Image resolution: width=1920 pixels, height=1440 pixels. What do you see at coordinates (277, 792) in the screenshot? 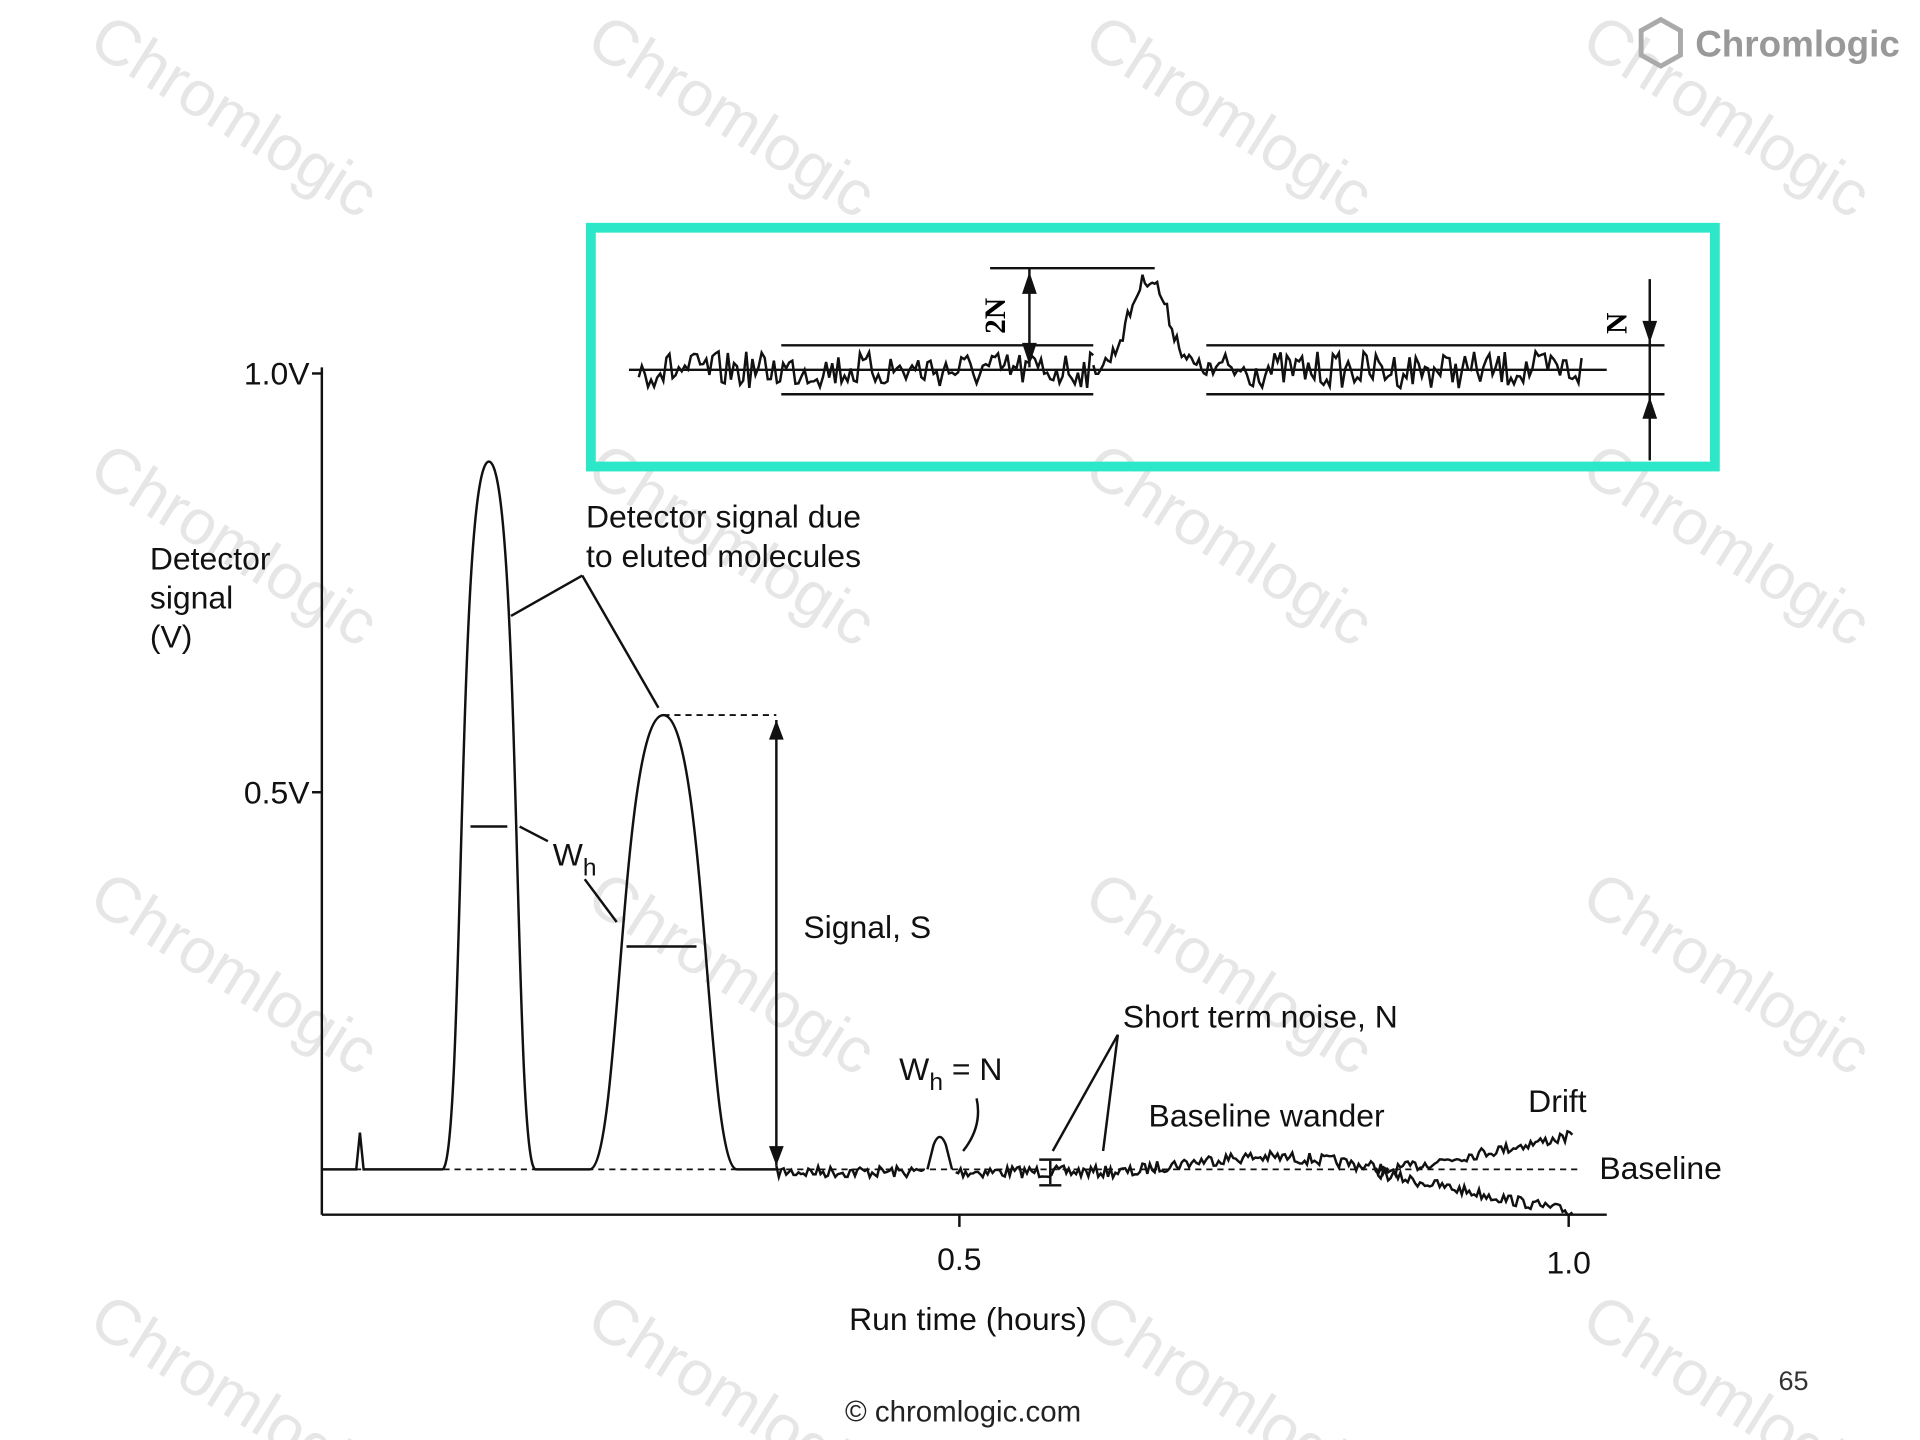
I see `y-tick-label: 0.5V` at bounding box center [277, 792].